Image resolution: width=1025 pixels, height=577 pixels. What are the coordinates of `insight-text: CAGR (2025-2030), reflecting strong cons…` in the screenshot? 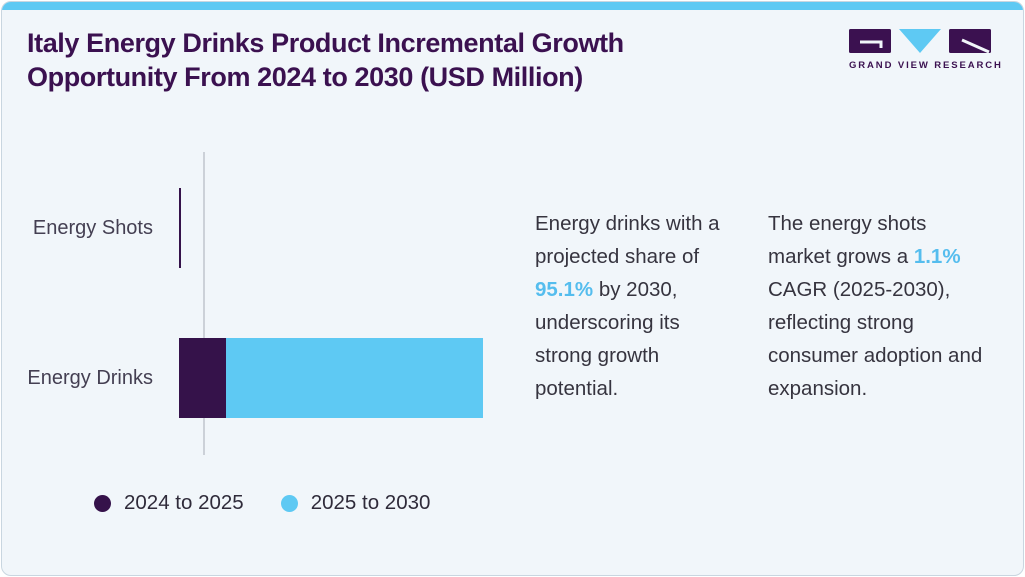 It's located at (875, 339).